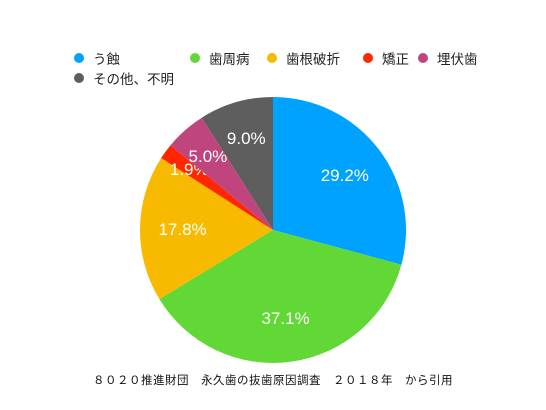  What do you see at coordinates (208, 156) in the screenshot?
I see `slice-value-label: 5.0%` at bounding box center [208, 156].